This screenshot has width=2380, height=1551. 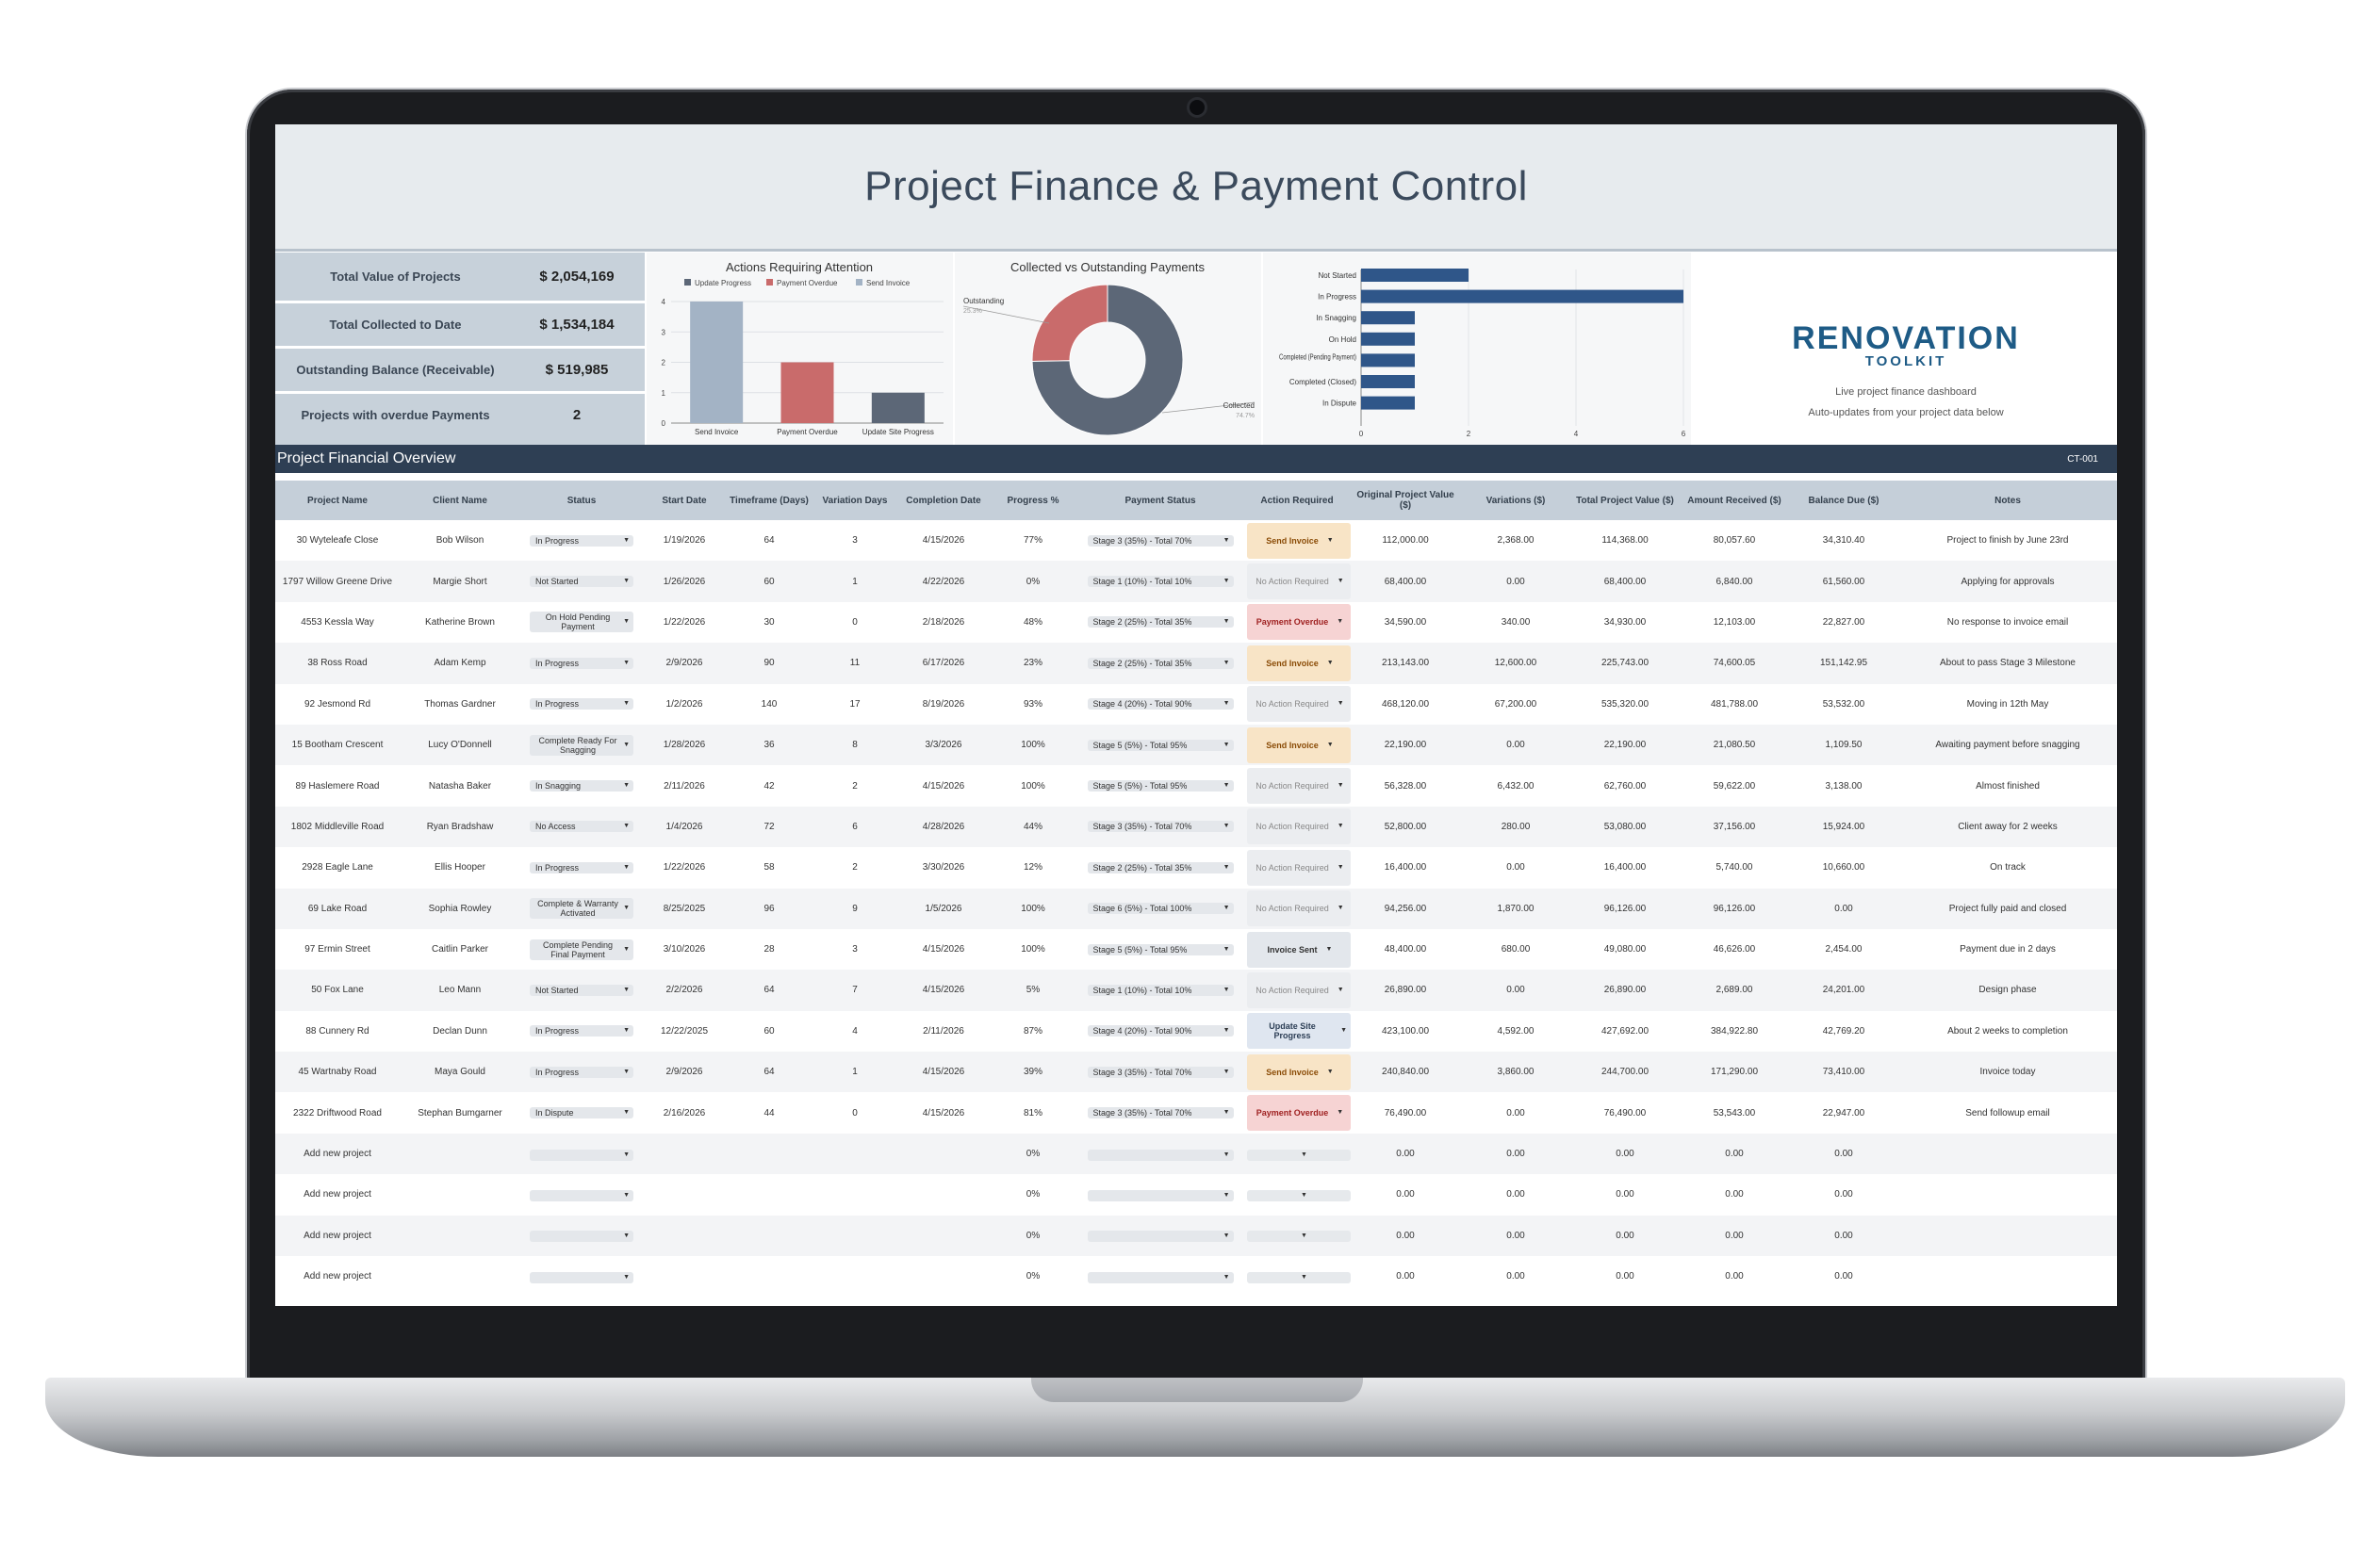 What do you see at coordinates (684, 541) in the screenshot?
I see `start-date-cell: 1/19/2026` at bounding box center [684, 541].